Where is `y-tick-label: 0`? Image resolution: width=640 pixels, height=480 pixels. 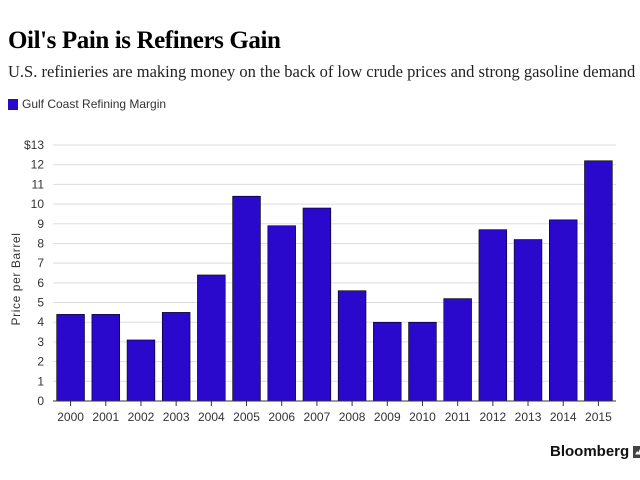
y-tick-label: 0 is located at coordinates (40, 401).